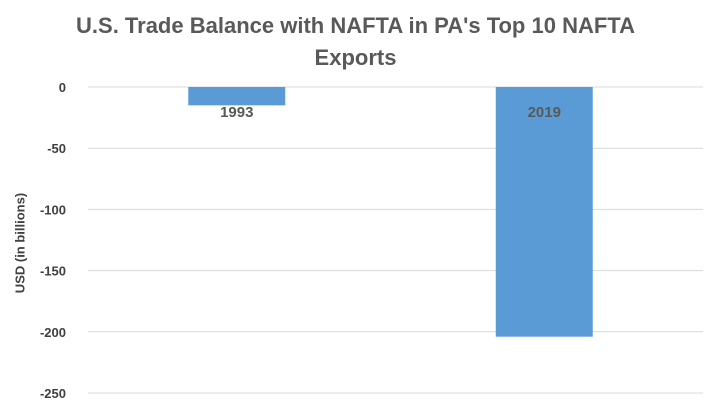 This screenshot has height=400, width=711. What do you see at coordinates (53, 393) in the screenshot?
I see `y-tick-label: -250` at bounding box center [53, 393].